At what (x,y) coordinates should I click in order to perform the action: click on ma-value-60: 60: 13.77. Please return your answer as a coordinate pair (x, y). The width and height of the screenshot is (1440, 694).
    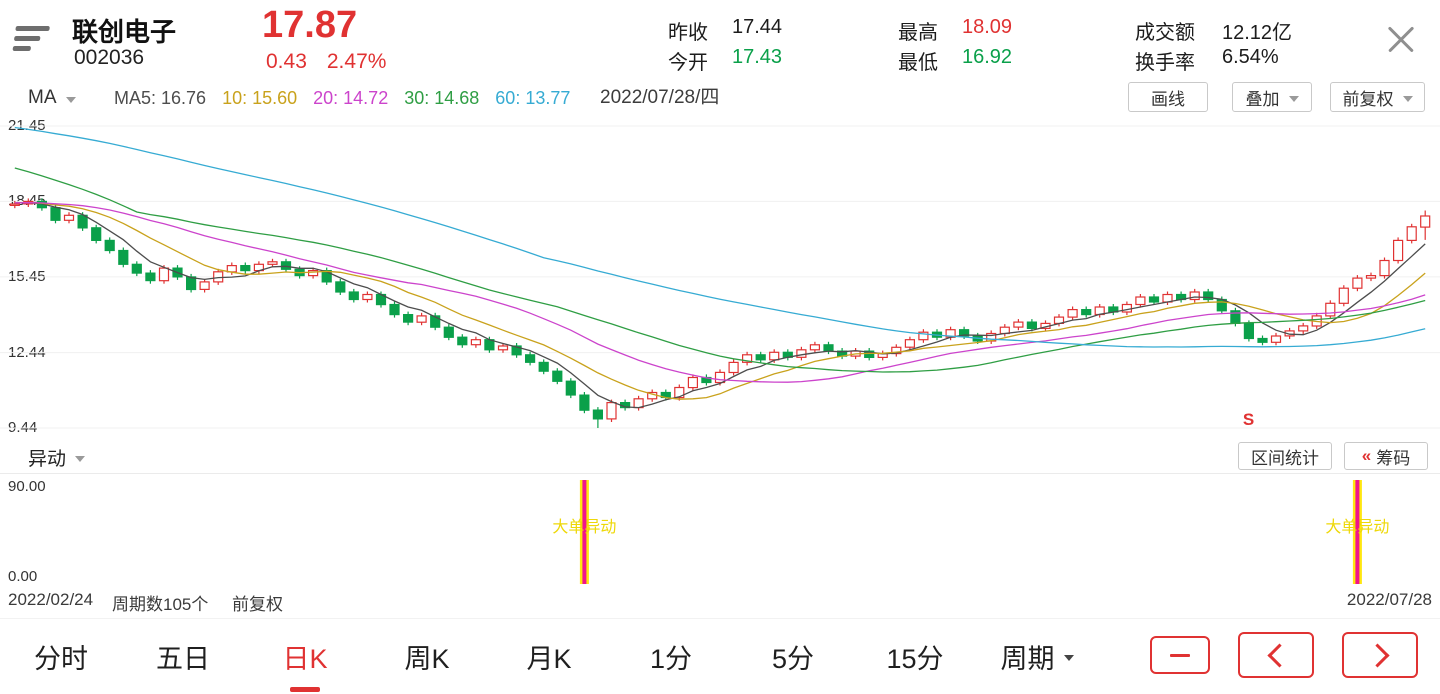
    Looking at the image, I should click on (533, 98).